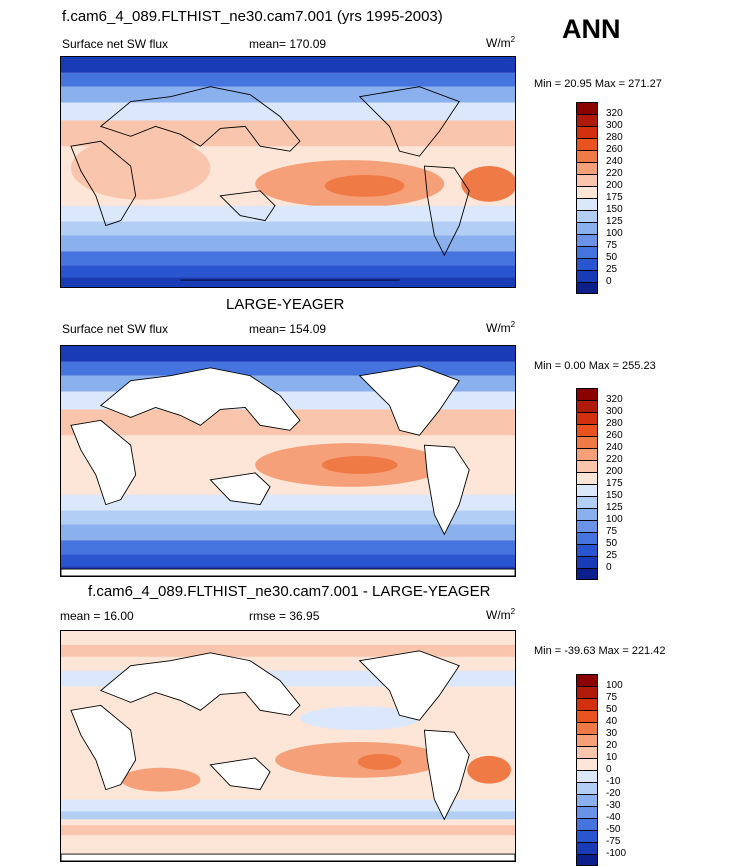 The image size is (732, 866). What do you see at coordinates (613, 793) in the screenshot?
I see `colorbar-tick-label: -20` at bounding box center [613, 793].